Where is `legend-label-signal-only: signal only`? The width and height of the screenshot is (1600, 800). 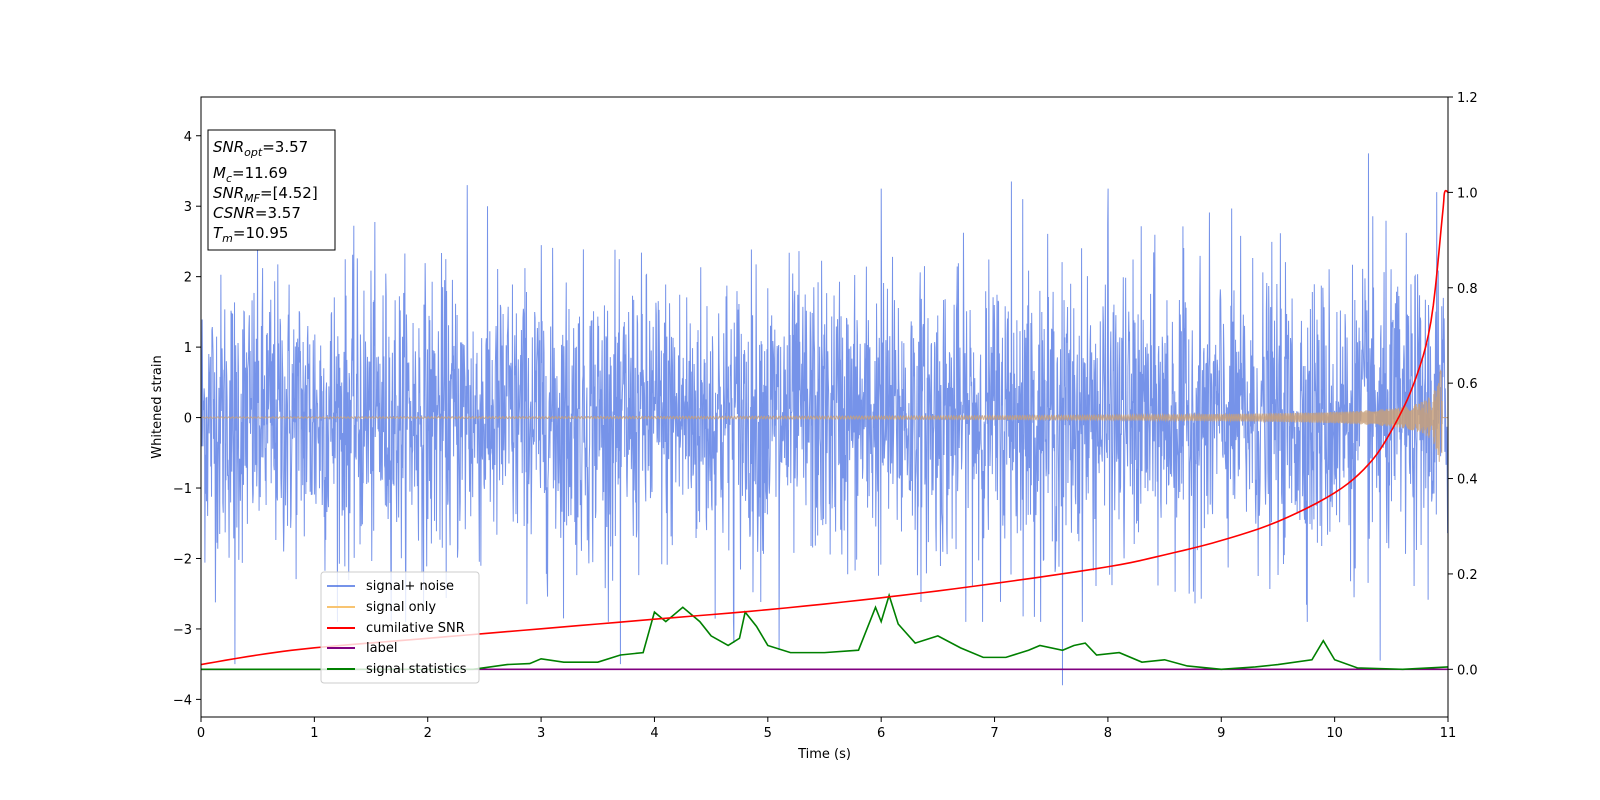
legend-label-signal-only: signal only is located at coordinates (401, 607).